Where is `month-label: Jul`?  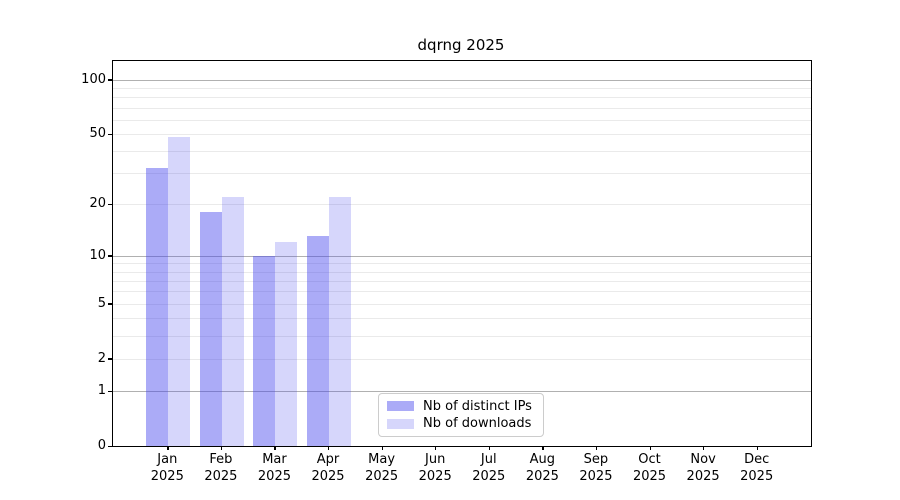
month-label: Jul is located at coordinates (488, 459).